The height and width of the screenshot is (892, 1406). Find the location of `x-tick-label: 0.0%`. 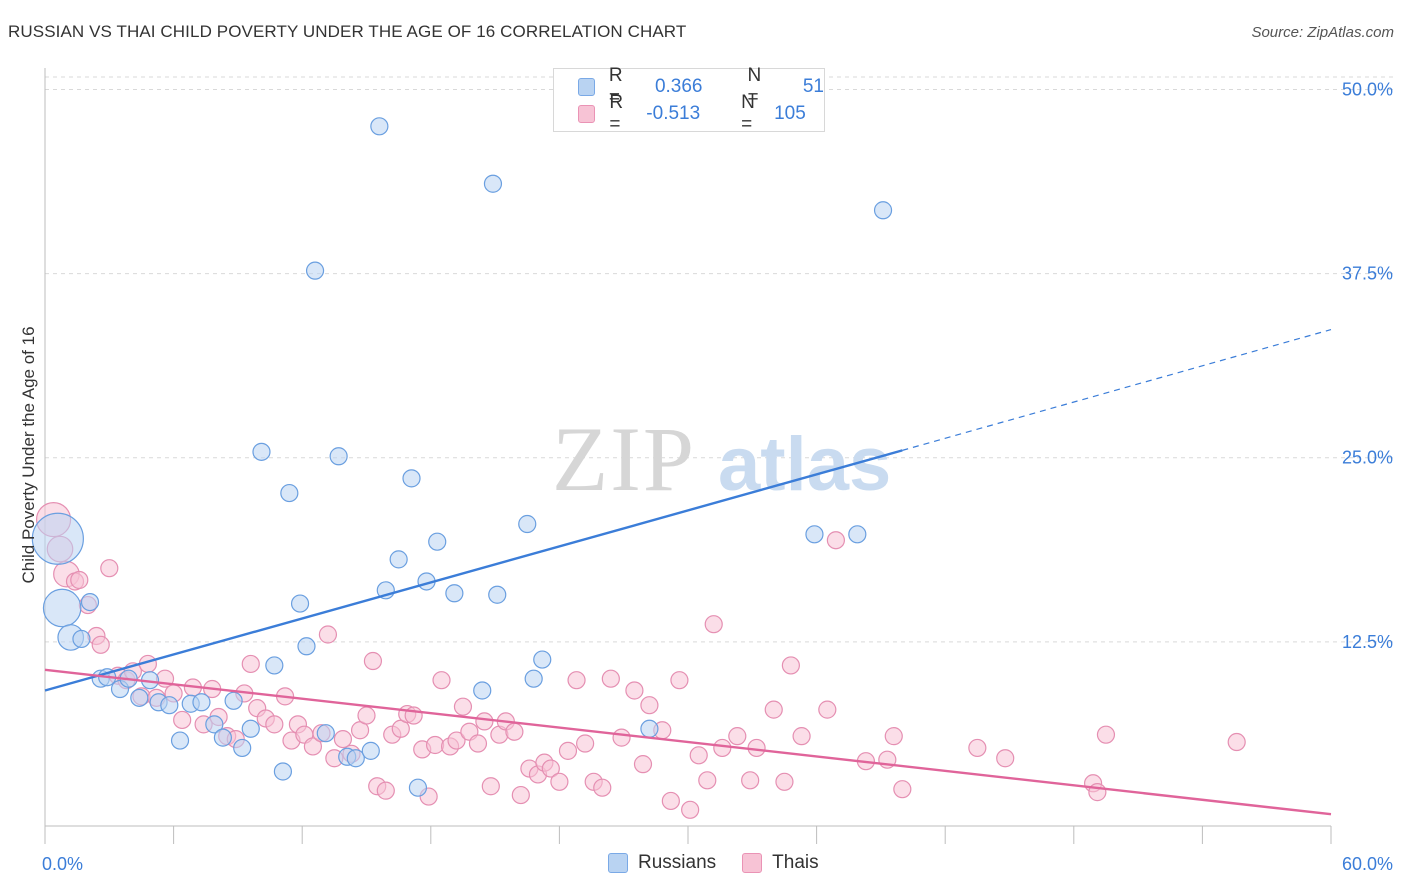

x-tick-label: 0.0% is located at coordinates (62, 864).